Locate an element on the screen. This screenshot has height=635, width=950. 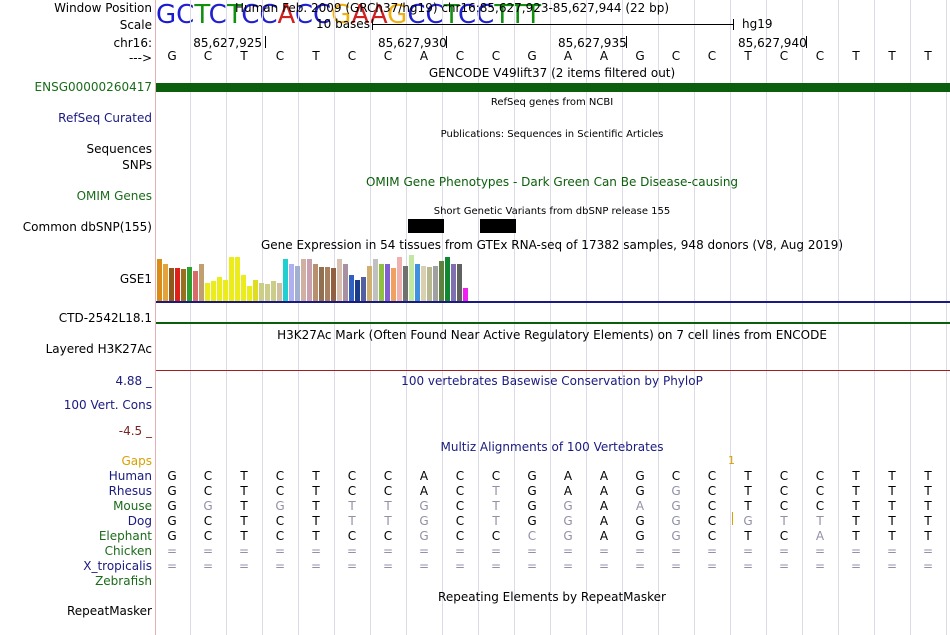
alignment.mouse-base: C is located at coordinates (820, 506).